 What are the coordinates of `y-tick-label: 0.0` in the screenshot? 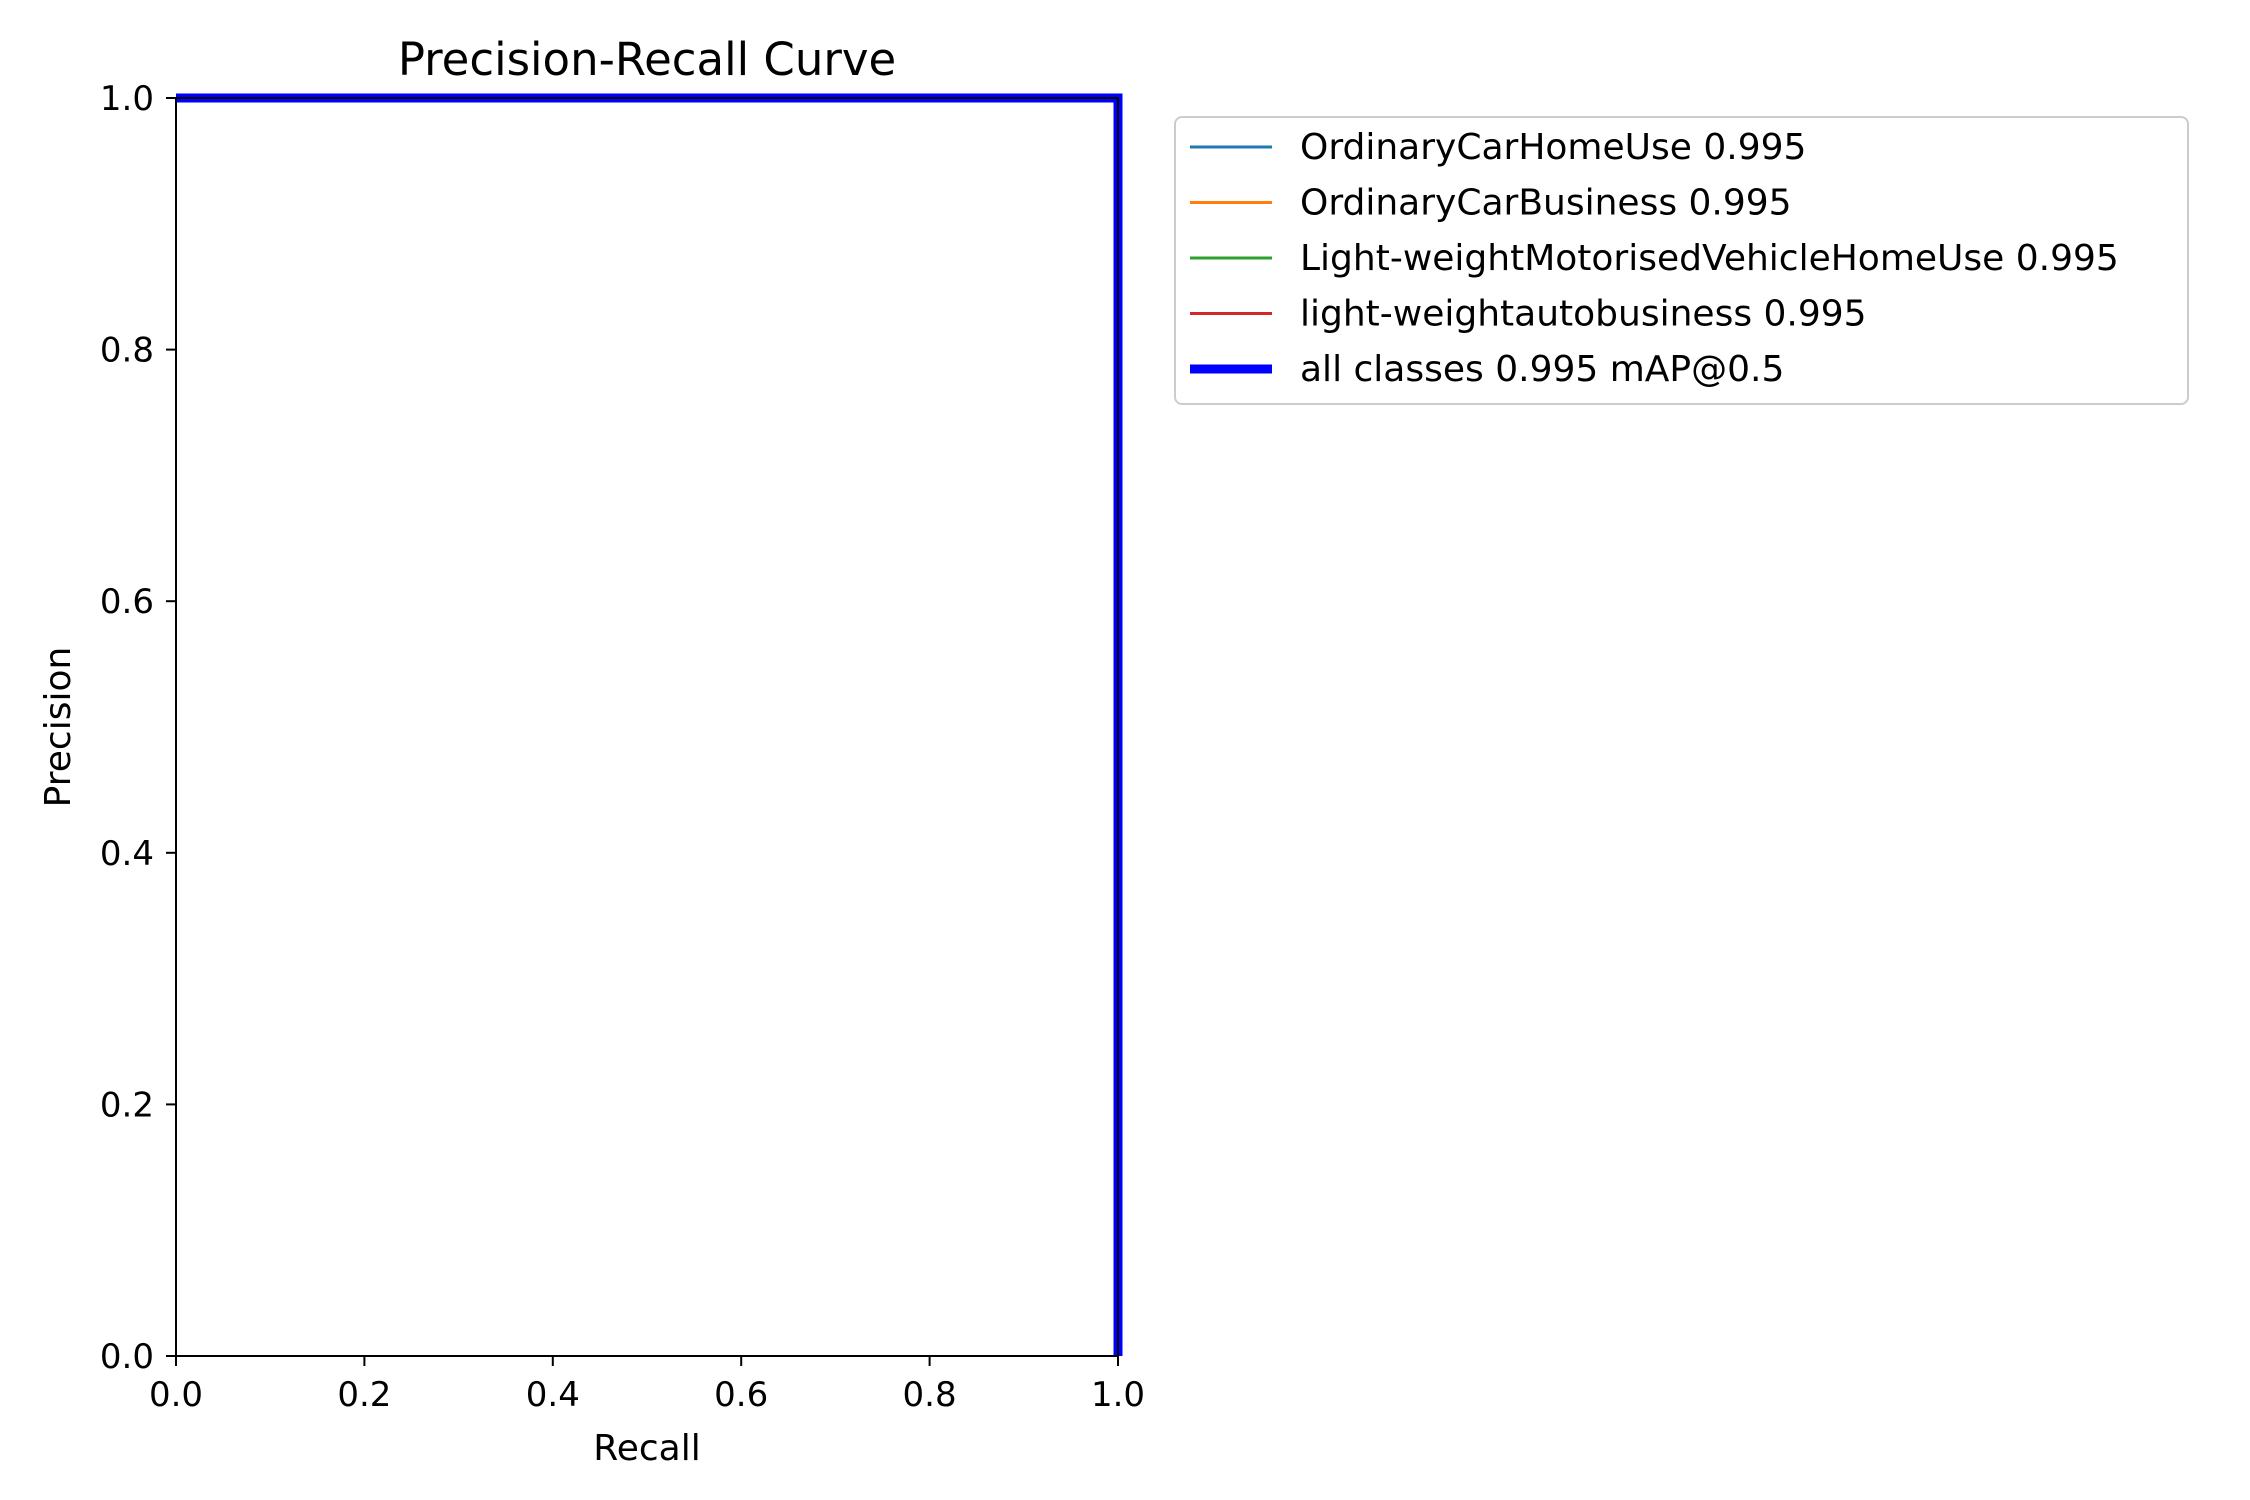 It's located at (127, 1357).